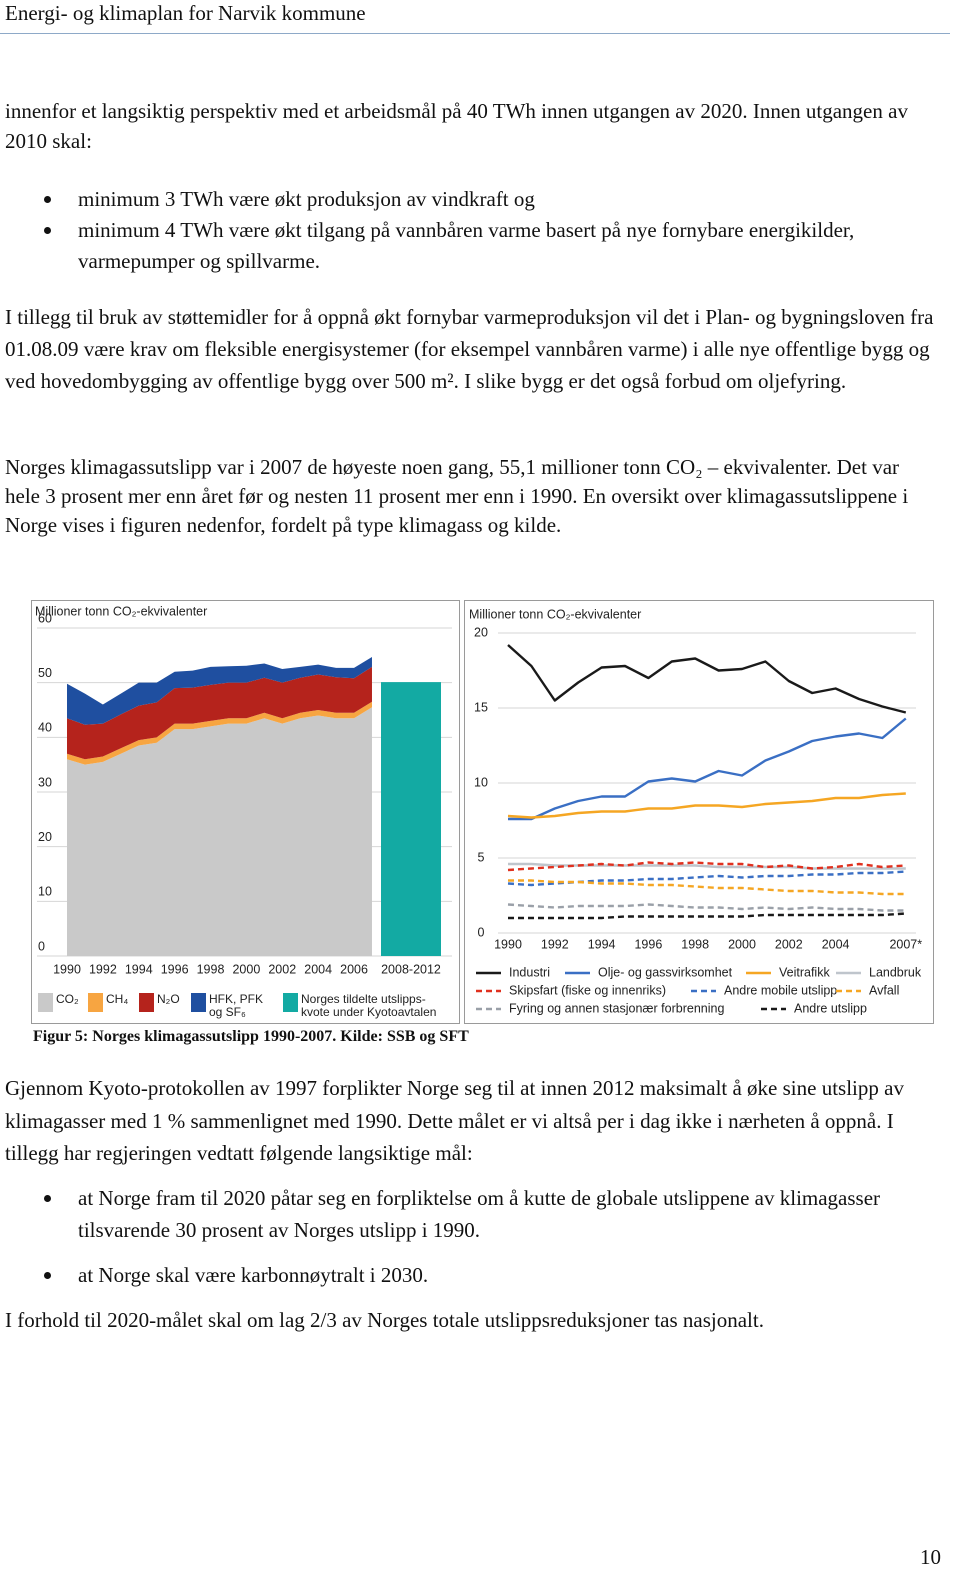 This screenshot has height=1584, width=960. Describe the element at coordinates (236, 1005) in the screenshot. I see `legend-label: HFK, PFK og SF₆` at that location.